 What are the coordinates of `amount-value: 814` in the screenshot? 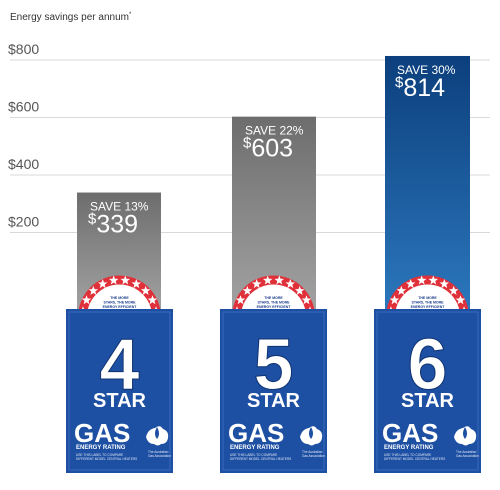 It's located at (424, 88).